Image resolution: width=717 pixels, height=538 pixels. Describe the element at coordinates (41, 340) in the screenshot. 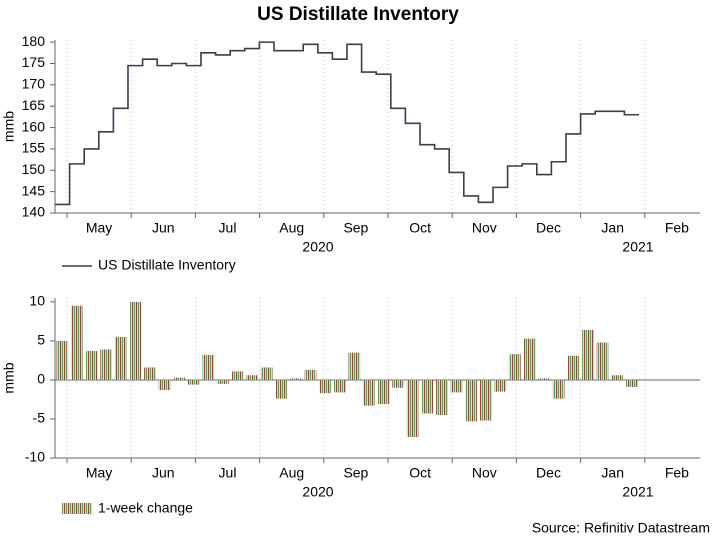

I see `y-tick-label: 5` at that location.